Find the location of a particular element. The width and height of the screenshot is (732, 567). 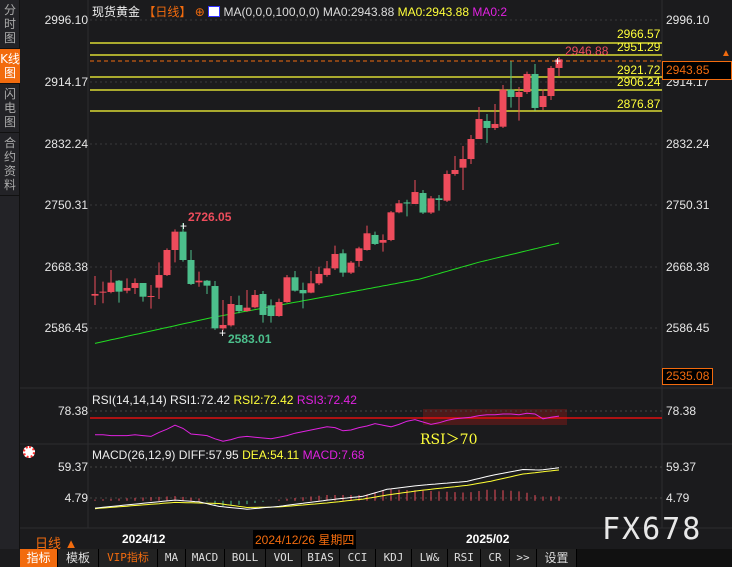

tab-cr: CR is located at coordinates (495, 558).